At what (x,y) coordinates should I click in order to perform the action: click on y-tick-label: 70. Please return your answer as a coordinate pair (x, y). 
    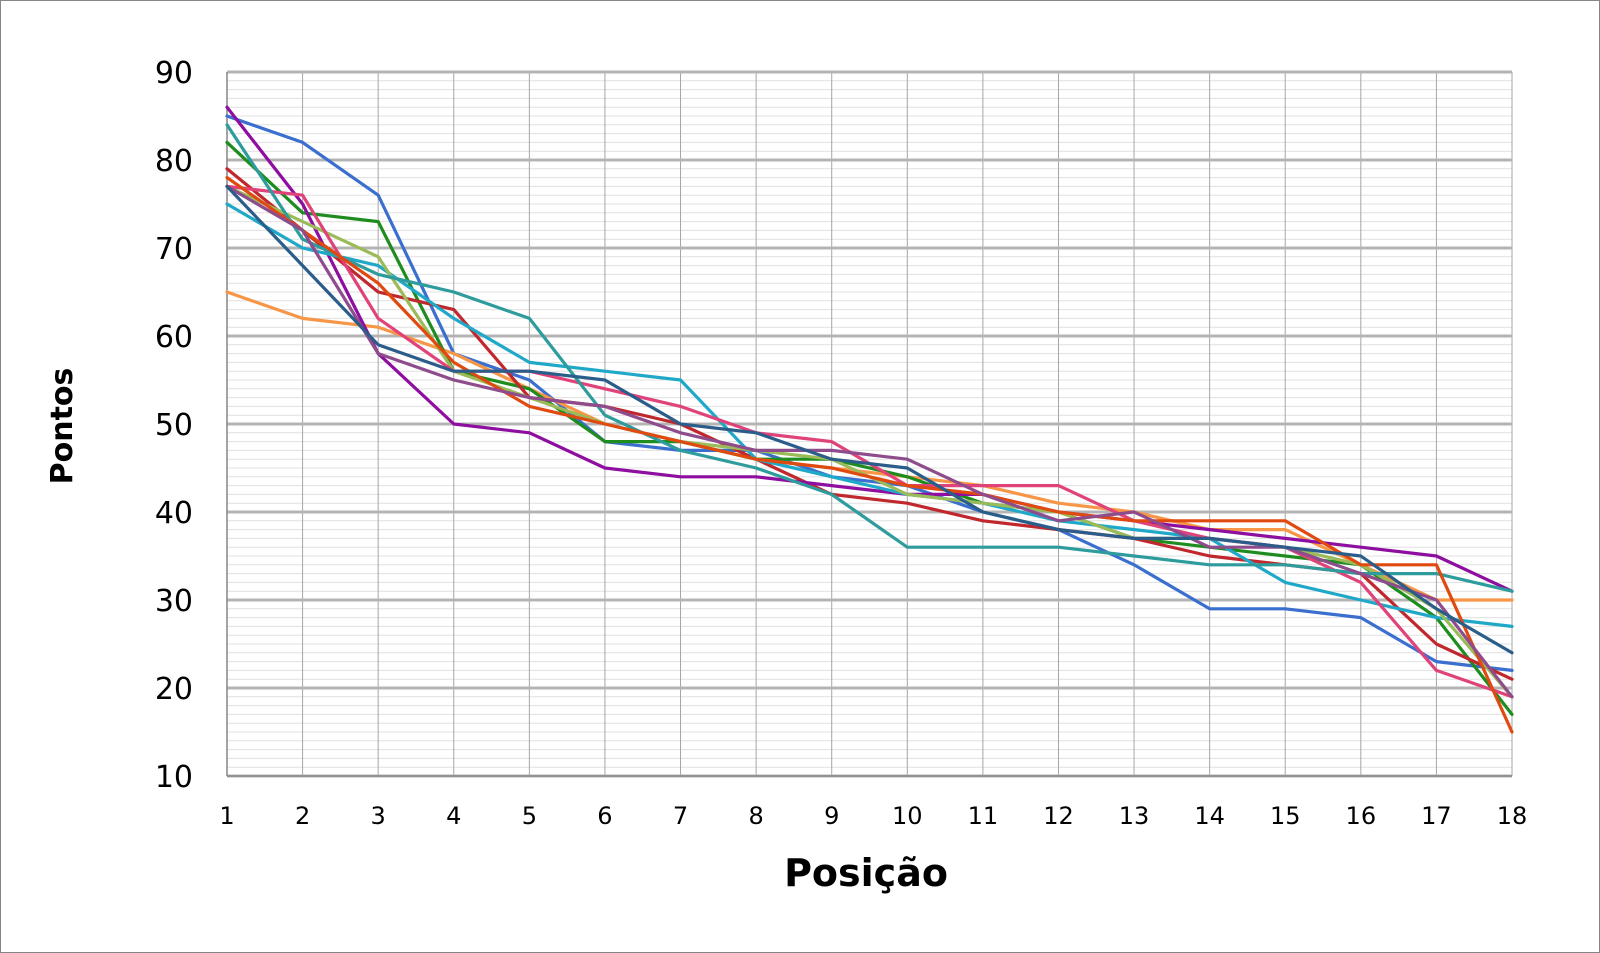
    Looking at the image, I should click on (174, 249).